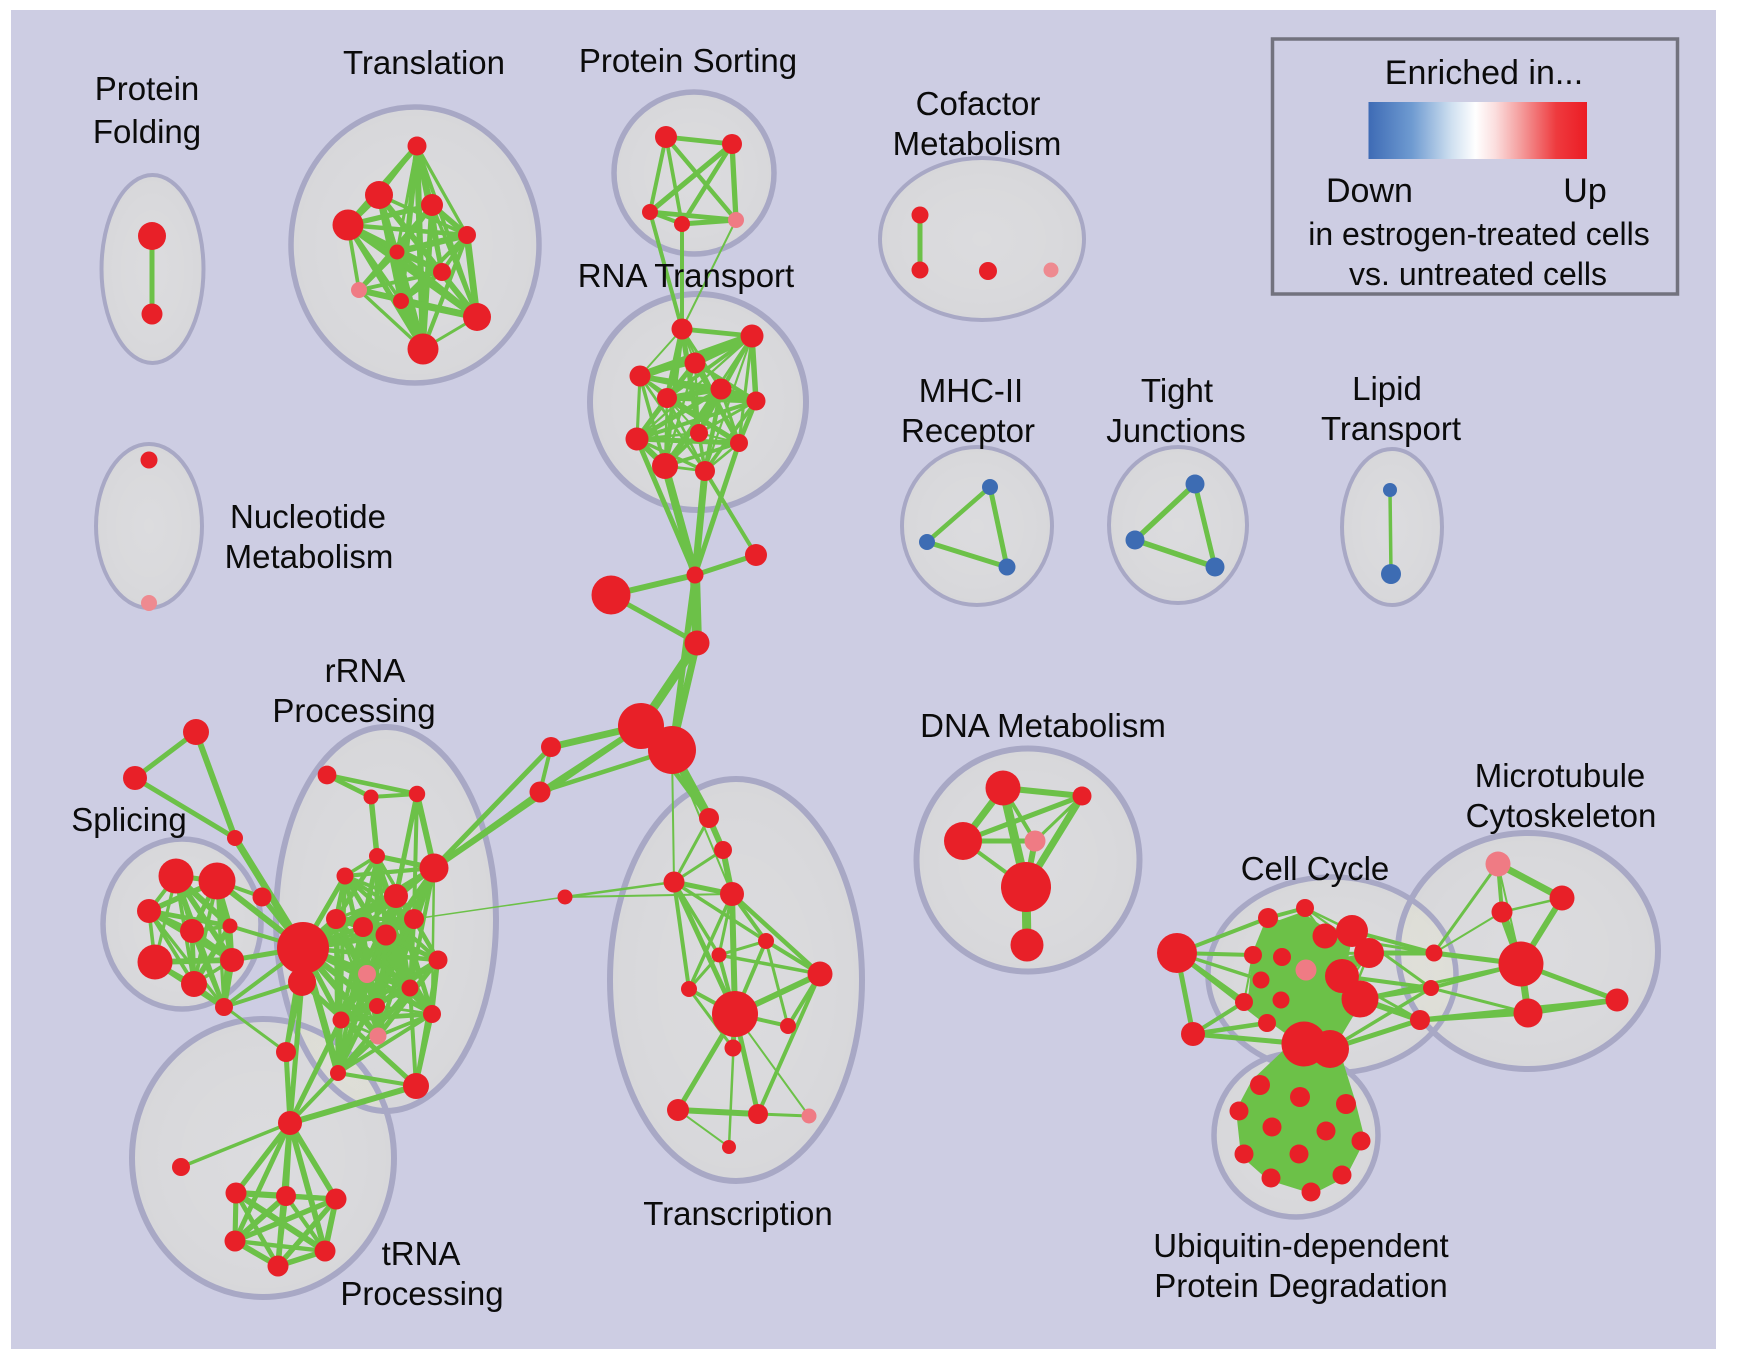 Image resolution: width=1750 pixels, height=1365 pixels. I want to click on svg-text: MHC-II, so click(971, 390).